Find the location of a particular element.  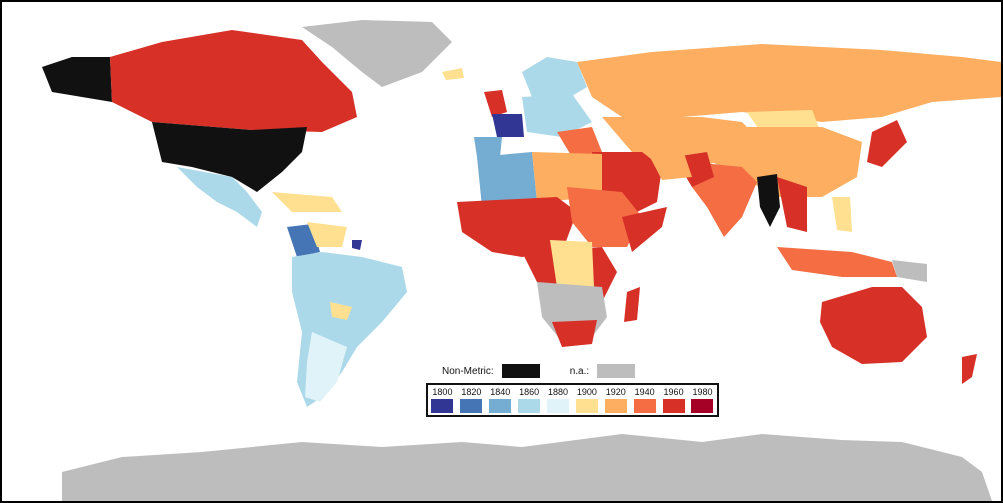

region-french-guiana is located at coordinates (357, 245).